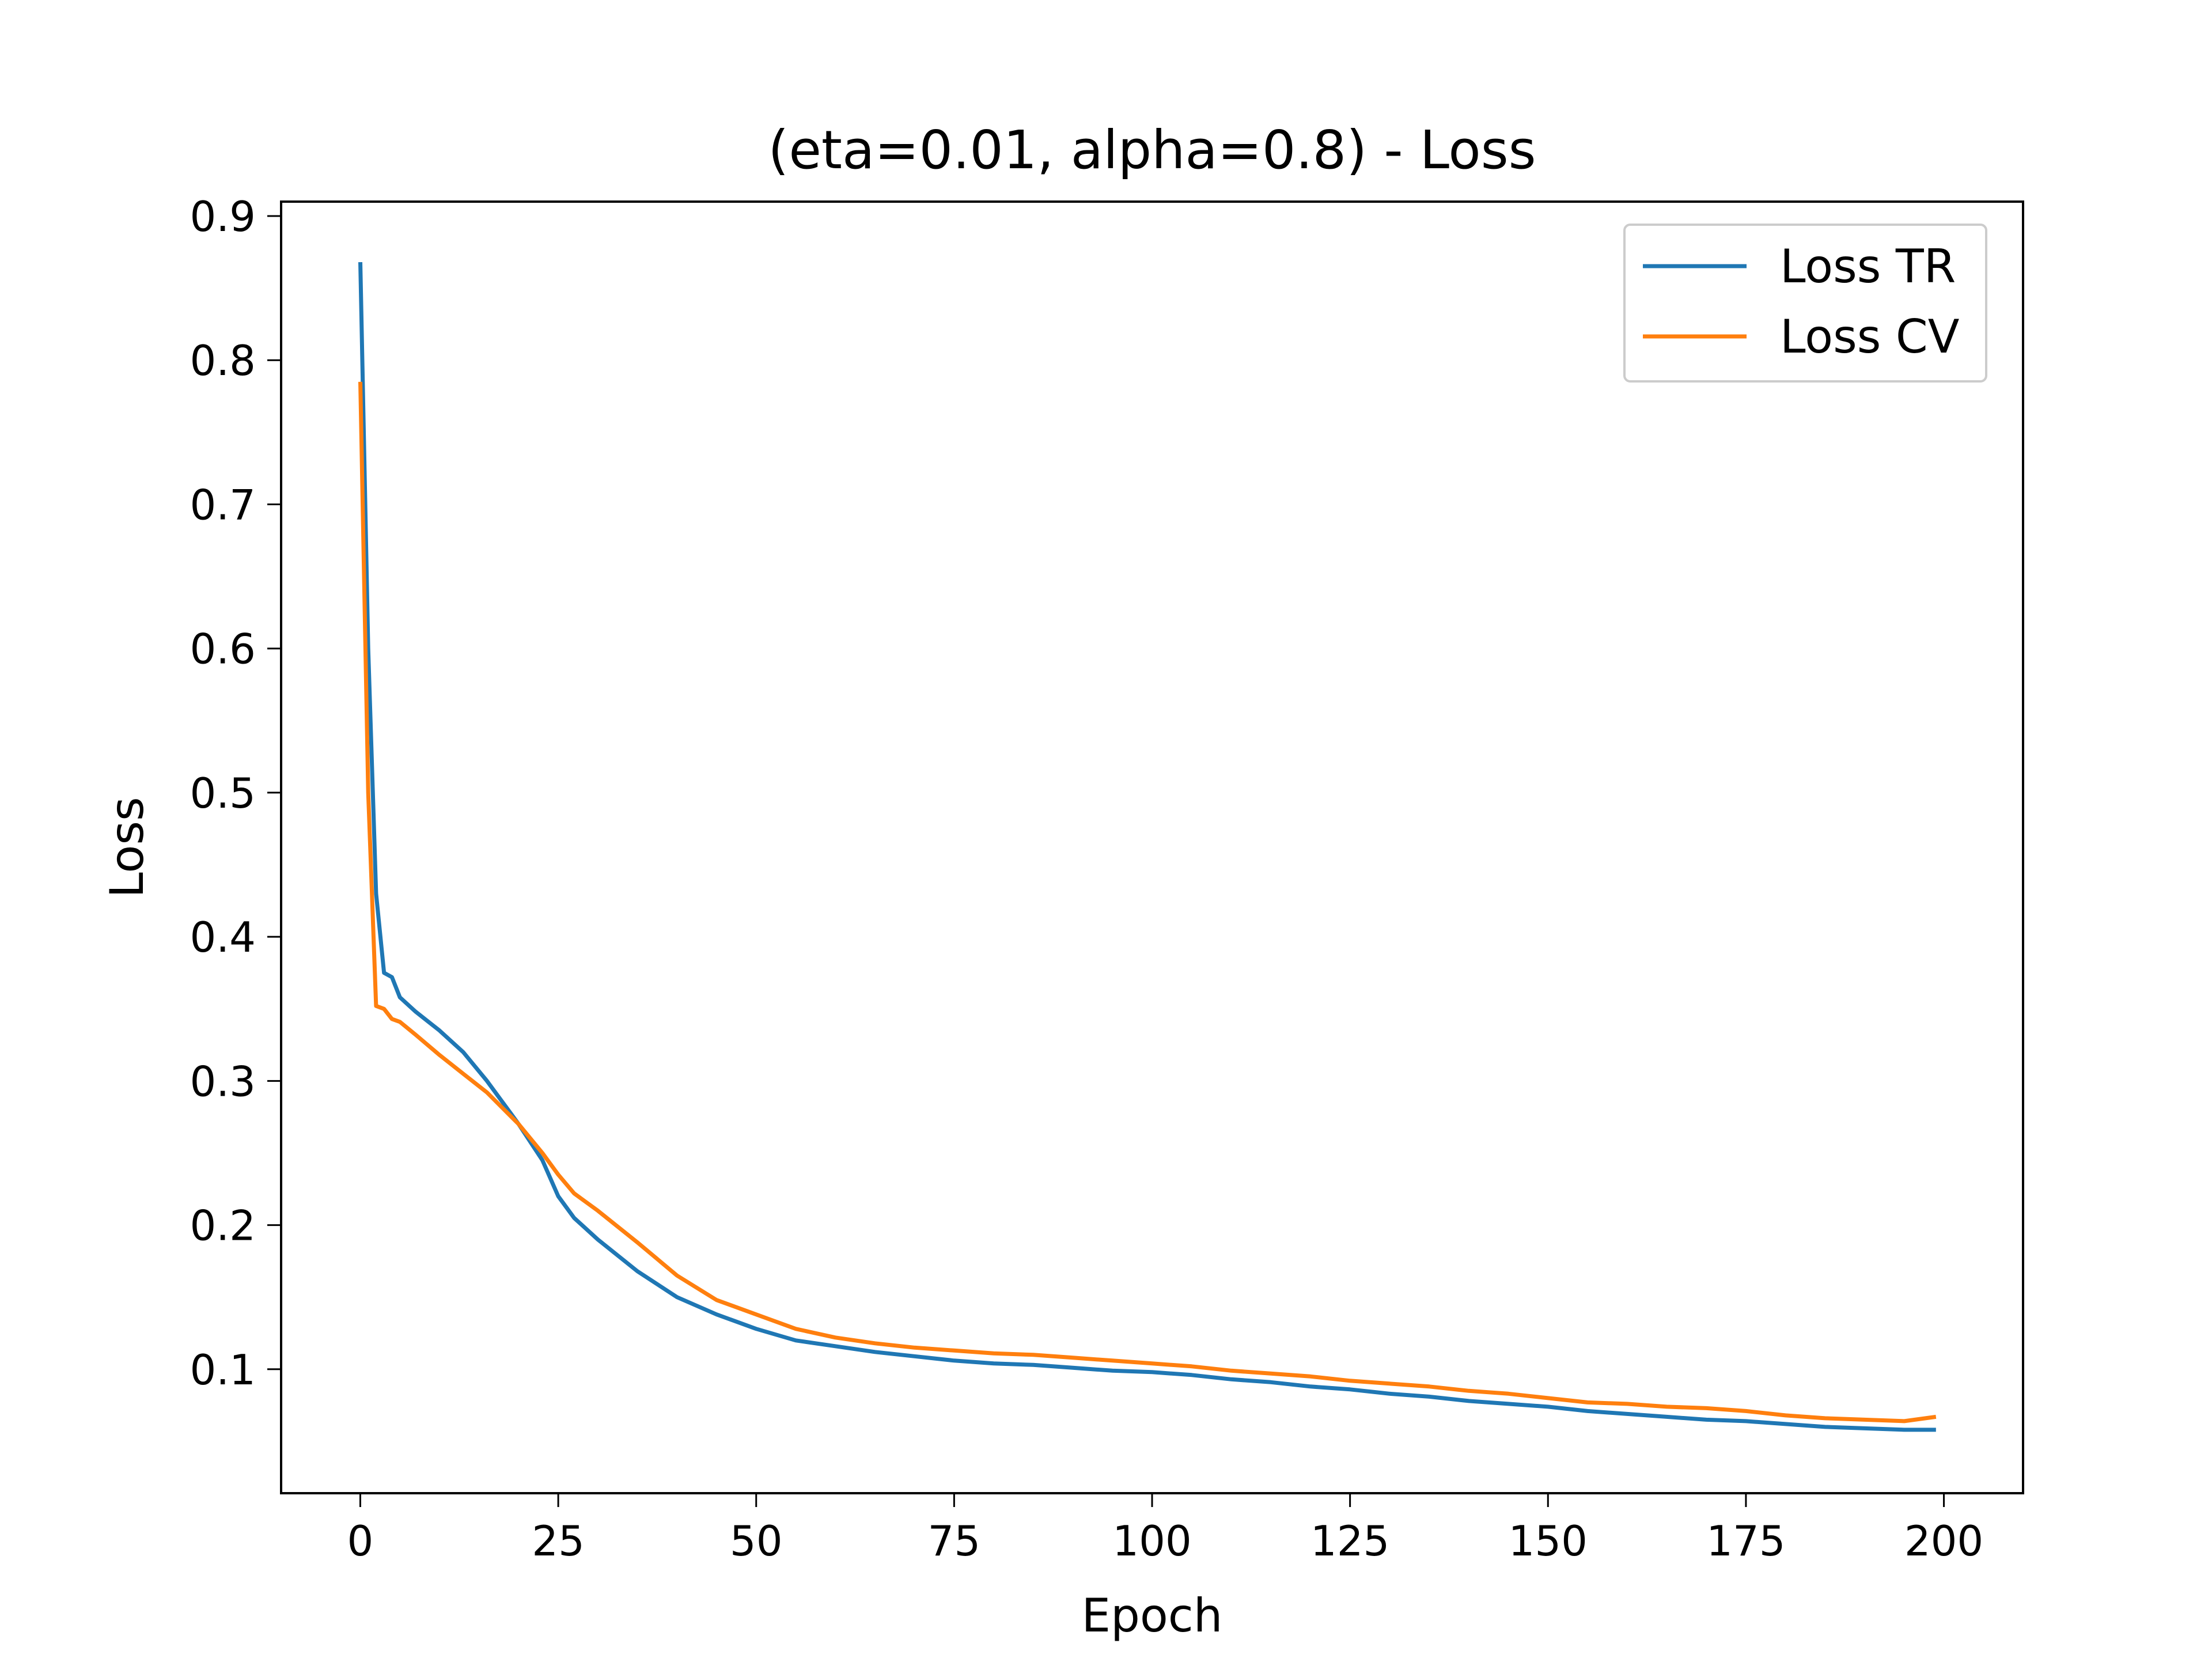 Image resolution: width=2212 pixels, height=1662 pixels. I want to click on legend-label: Loss CV, so click(1870, 337).